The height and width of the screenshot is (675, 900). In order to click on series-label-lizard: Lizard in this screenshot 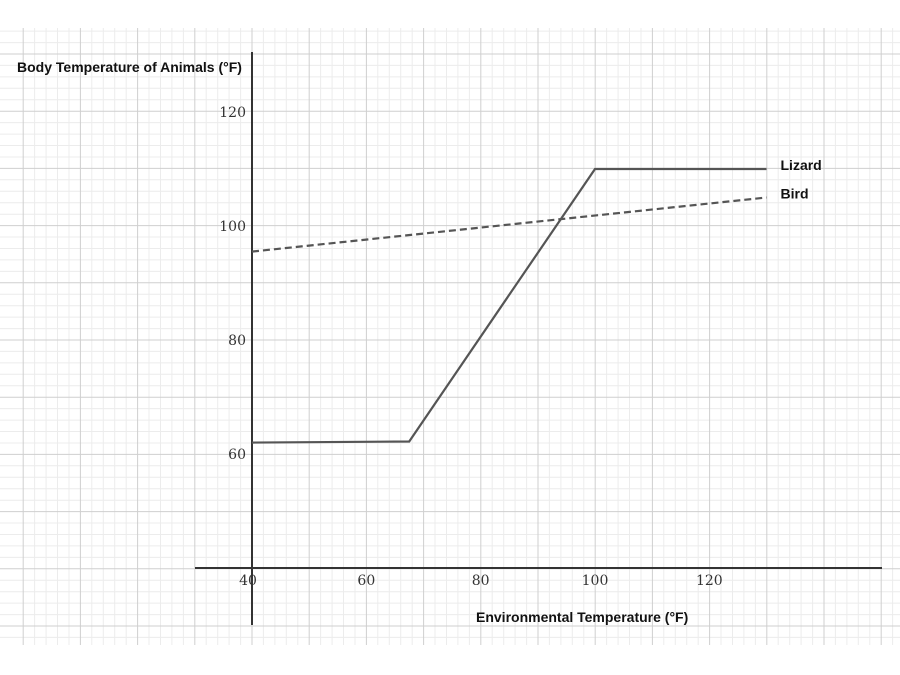, I will do `click(801, 165)`.